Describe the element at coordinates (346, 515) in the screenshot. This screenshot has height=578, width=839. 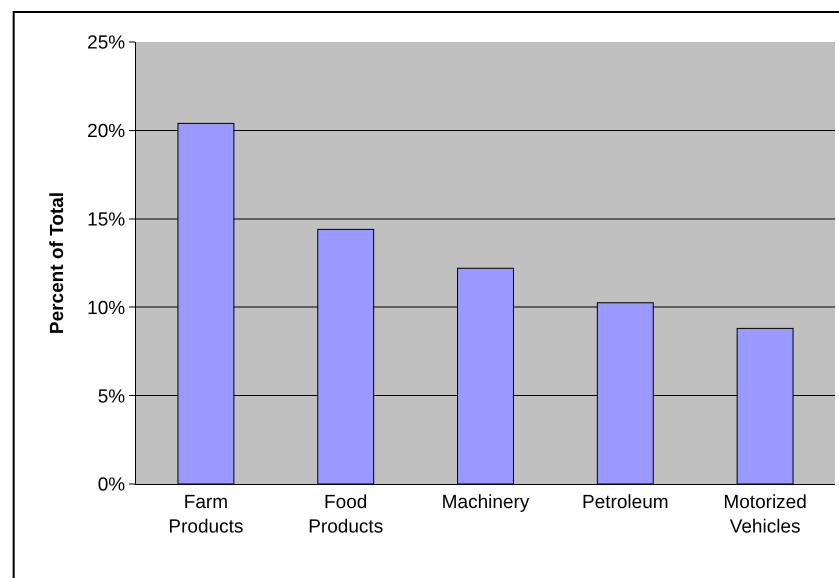
I see `x-tick-label: Food Products` at that location.